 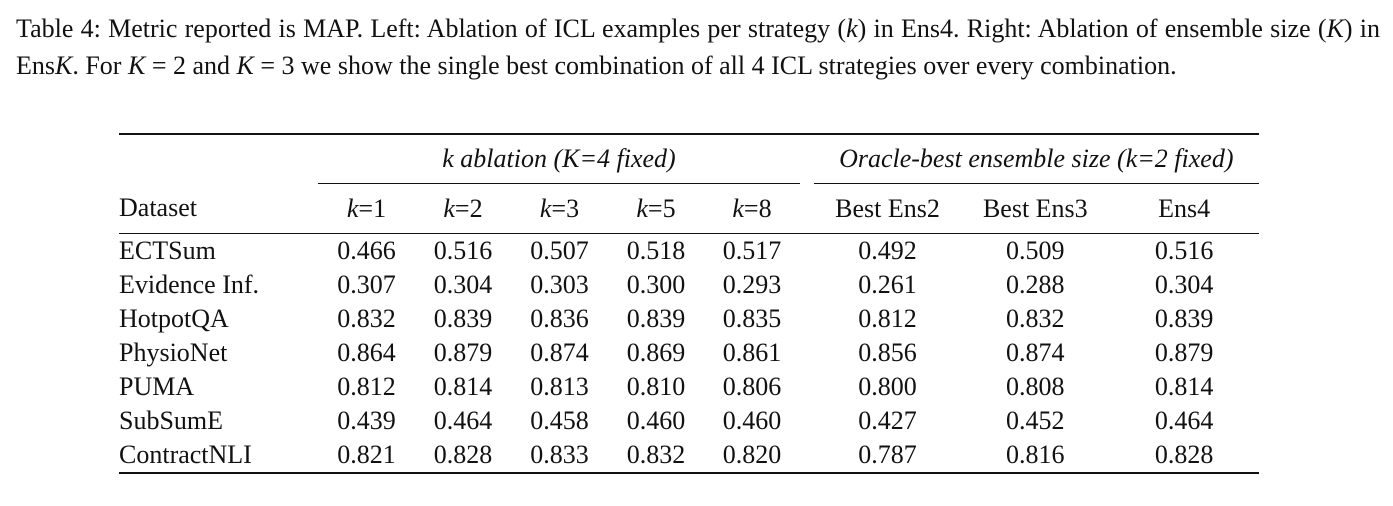 What do you see at coordinates (559, 420) in the screenshot?
I see `table-cell: 0.458` at bounding box center [559, 420].